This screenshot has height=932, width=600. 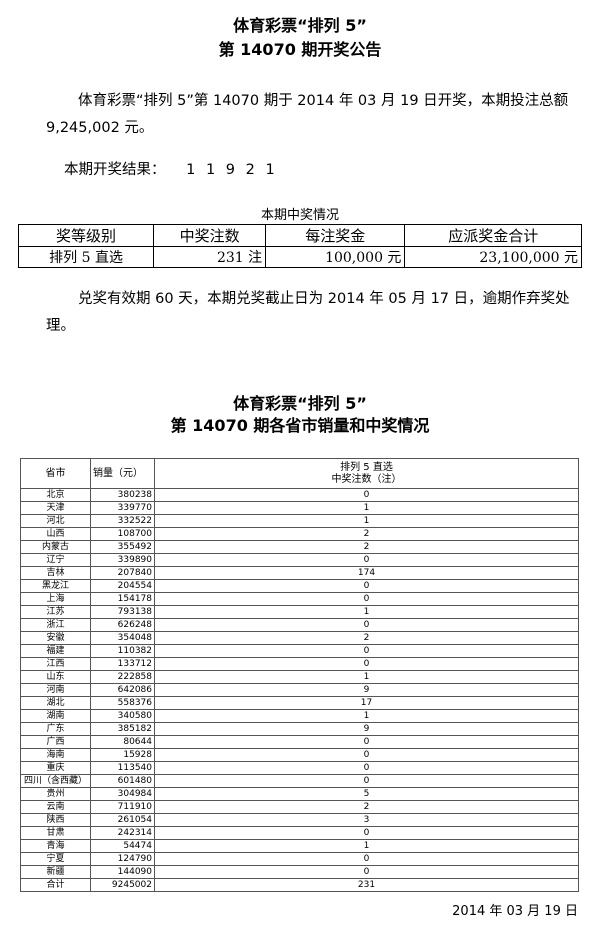 I want to click on section-subtitle: 第 14070 期各省市销量和中奖情况, so click(x=300, y=425).